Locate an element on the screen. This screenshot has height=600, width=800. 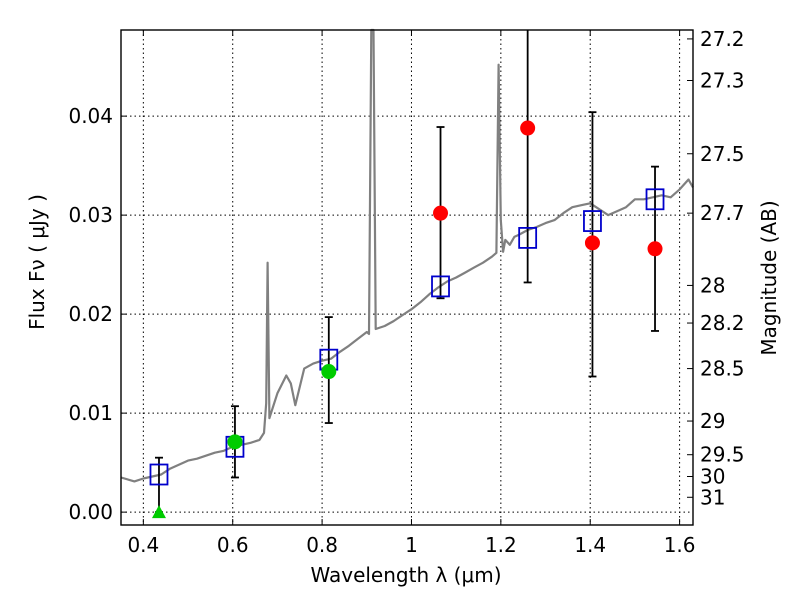
y2-tick-label: 29 is located at coordinates (712, 421).